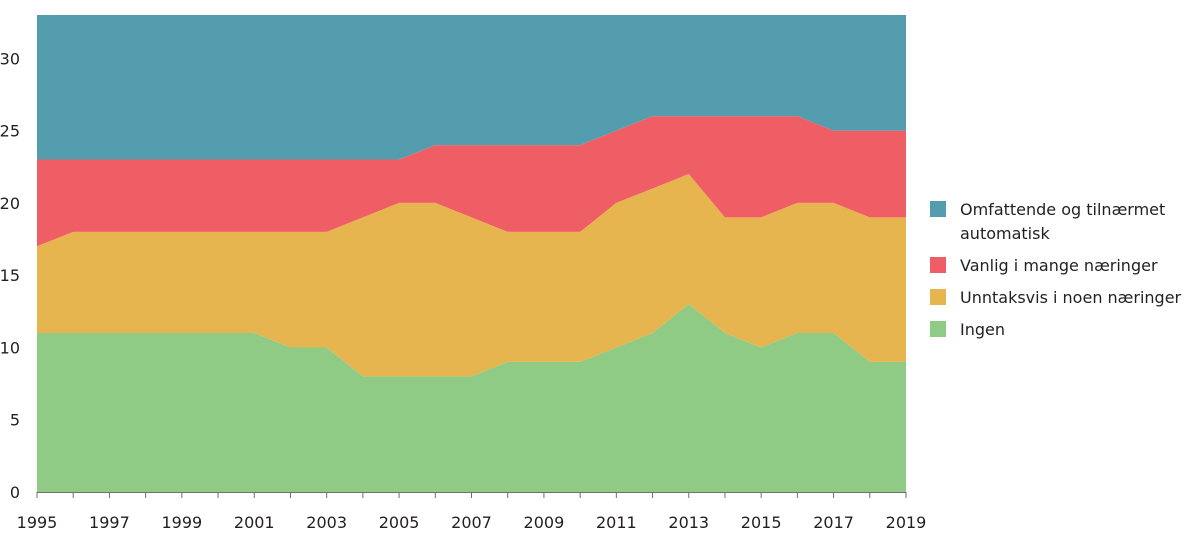 The height and width of the screenshot is (550, 1200). What do you see at coordinates (10, 203) in the screenshot?
I see `y-tick-label: 20` at bounding box center [10, 203].